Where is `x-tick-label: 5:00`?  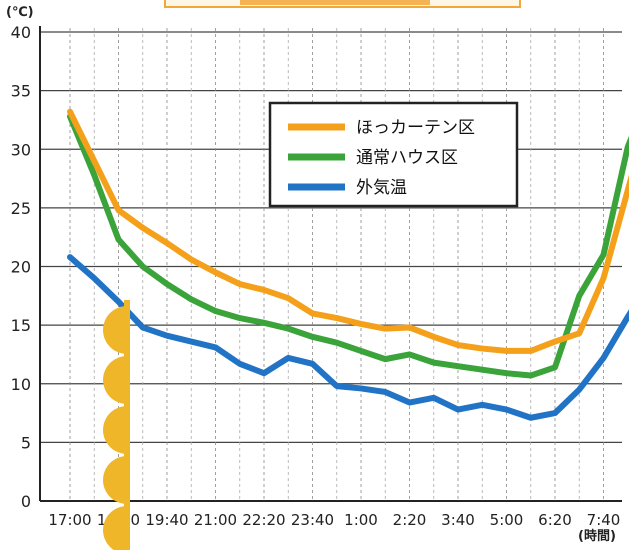 x-tick-label: 5:00 is located at coordinates (507, 520).